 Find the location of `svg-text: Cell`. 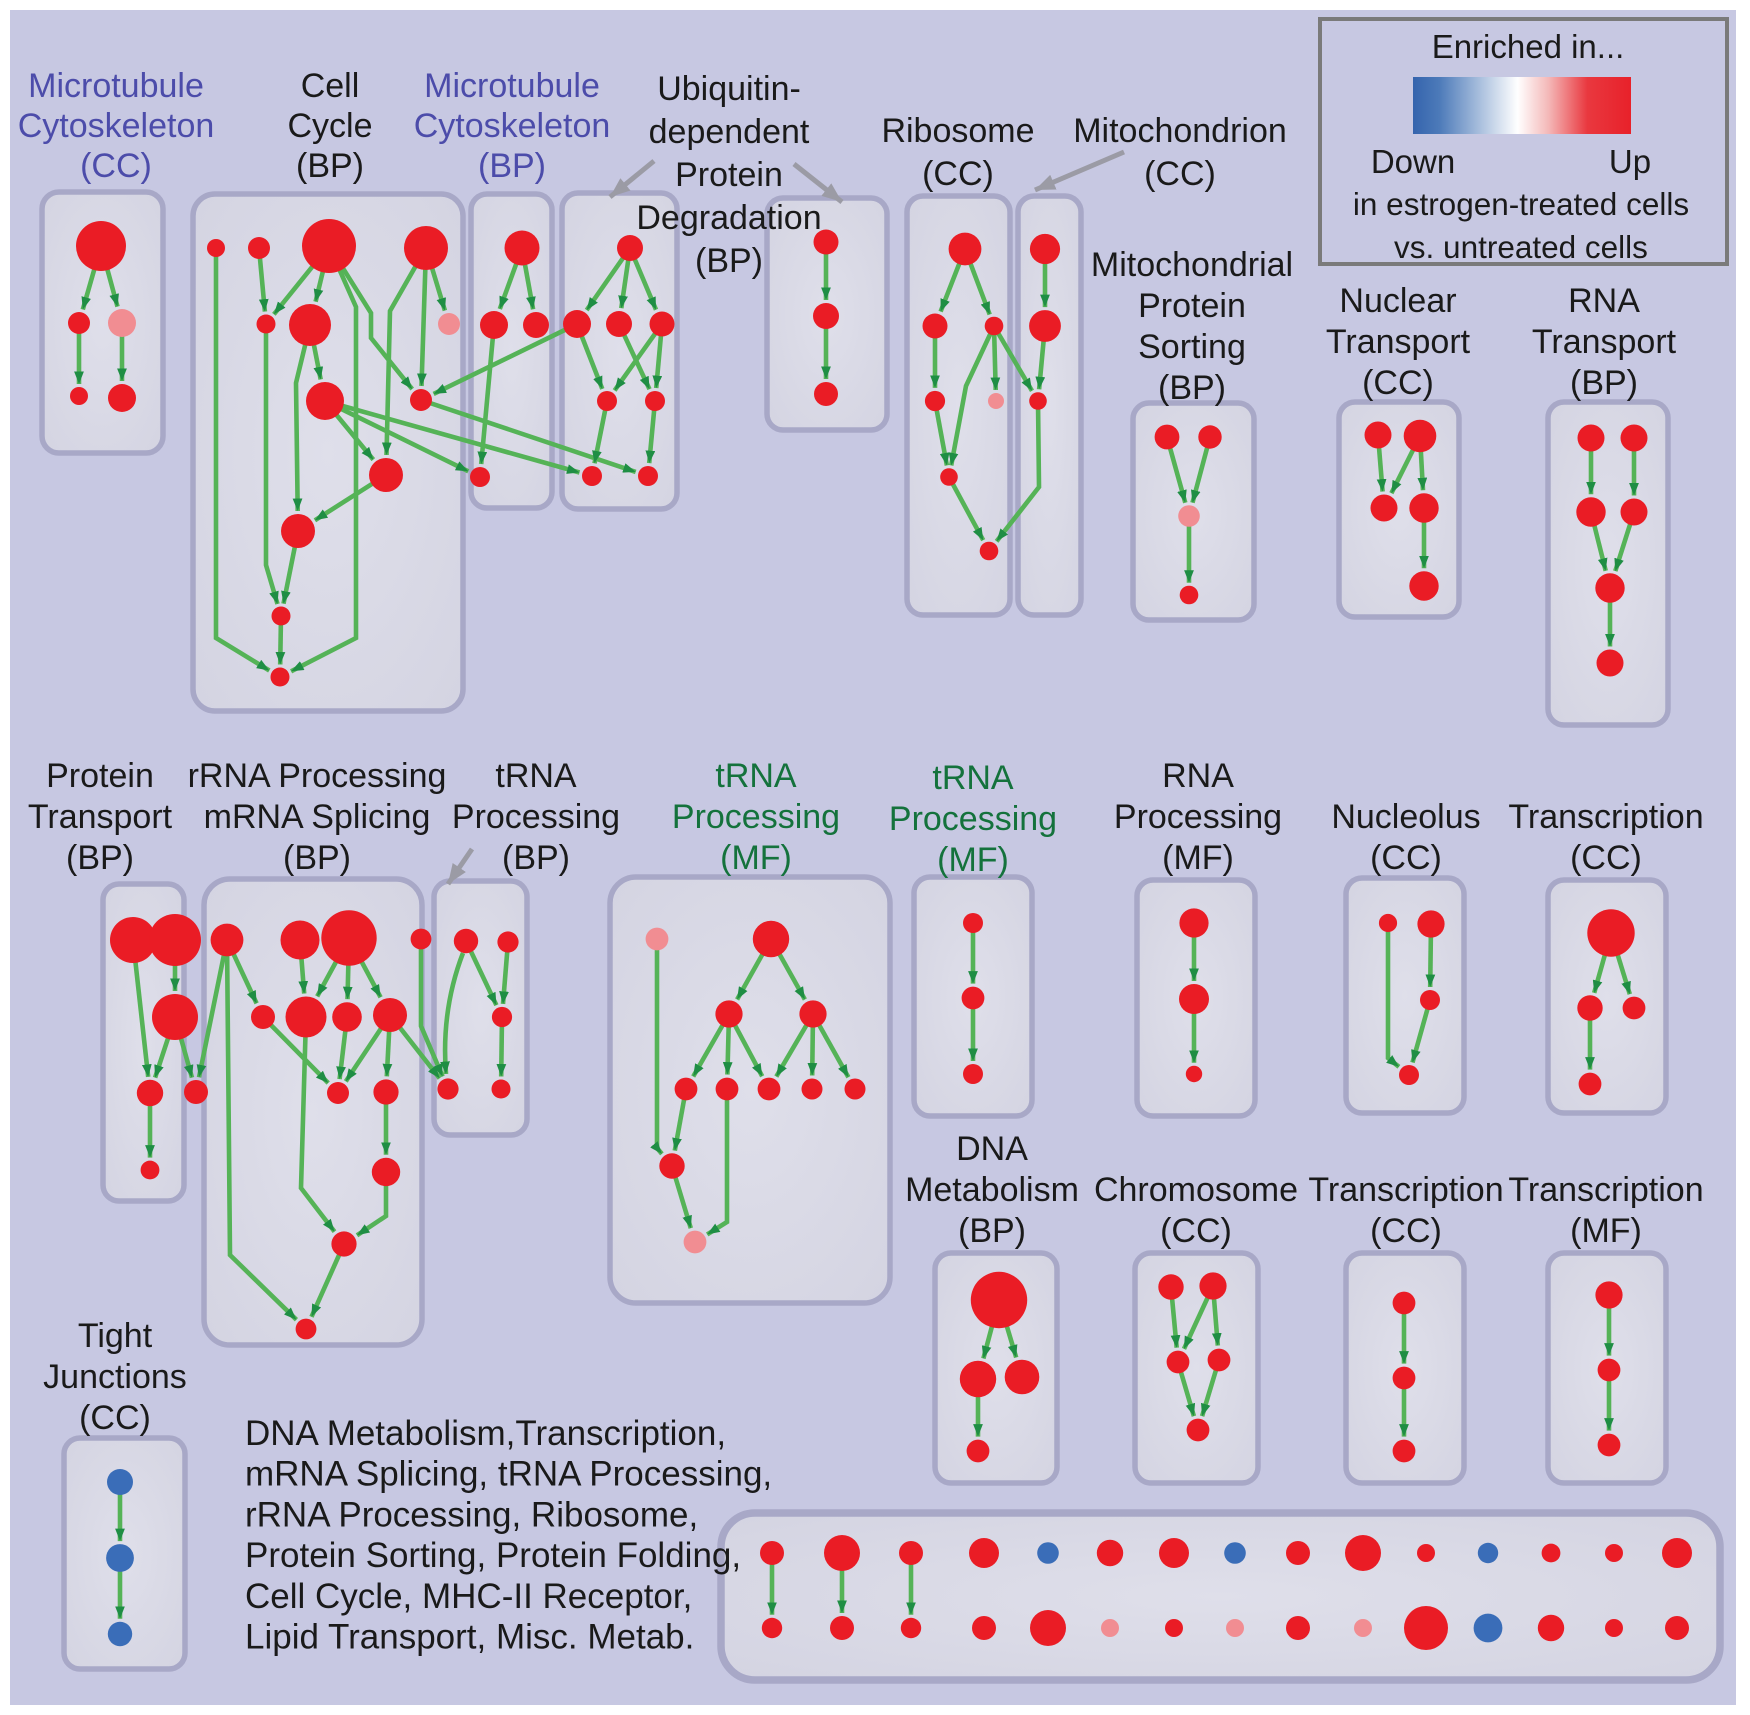

svg-text: Cell is located at coordinates (330, 86).